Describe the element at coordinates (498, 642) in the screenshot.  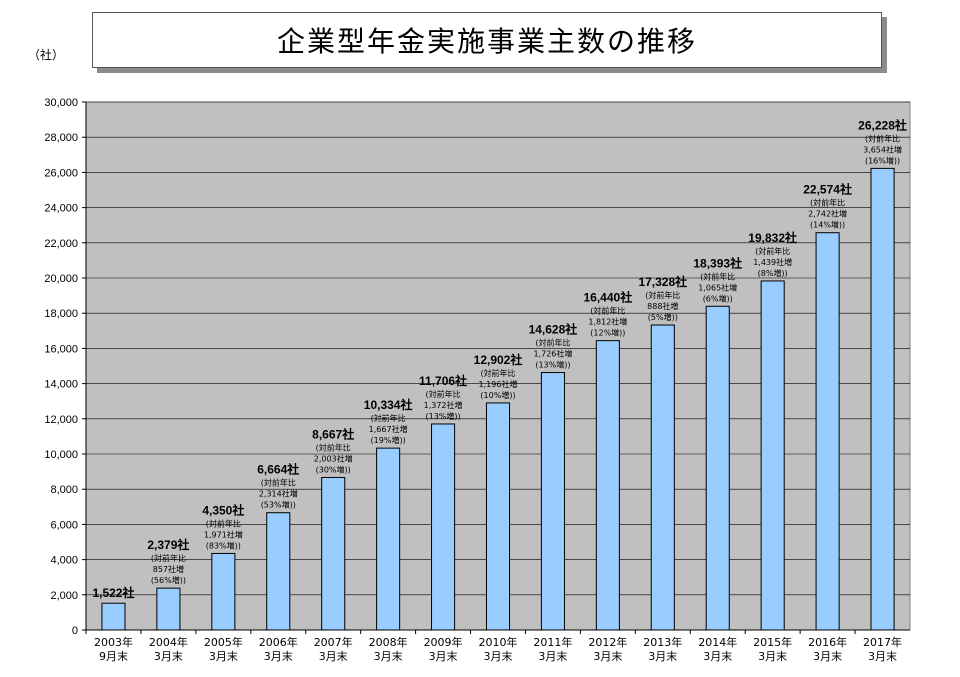
I see `x-category-label: 2010年` at that location.